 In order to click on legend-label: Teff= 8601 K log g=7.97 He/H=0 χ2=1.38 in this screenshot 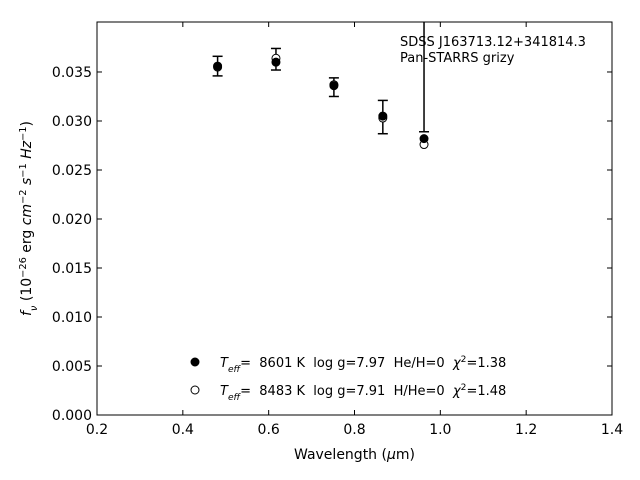, I will do `click(363, 365)`.